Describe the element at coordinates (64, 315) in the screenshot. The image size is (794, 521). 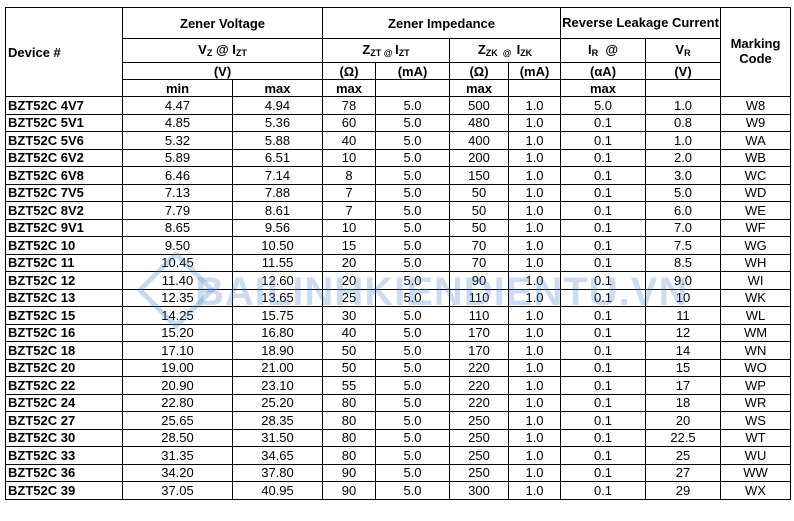
I see `device-cell: BZT52C 15` at that location.